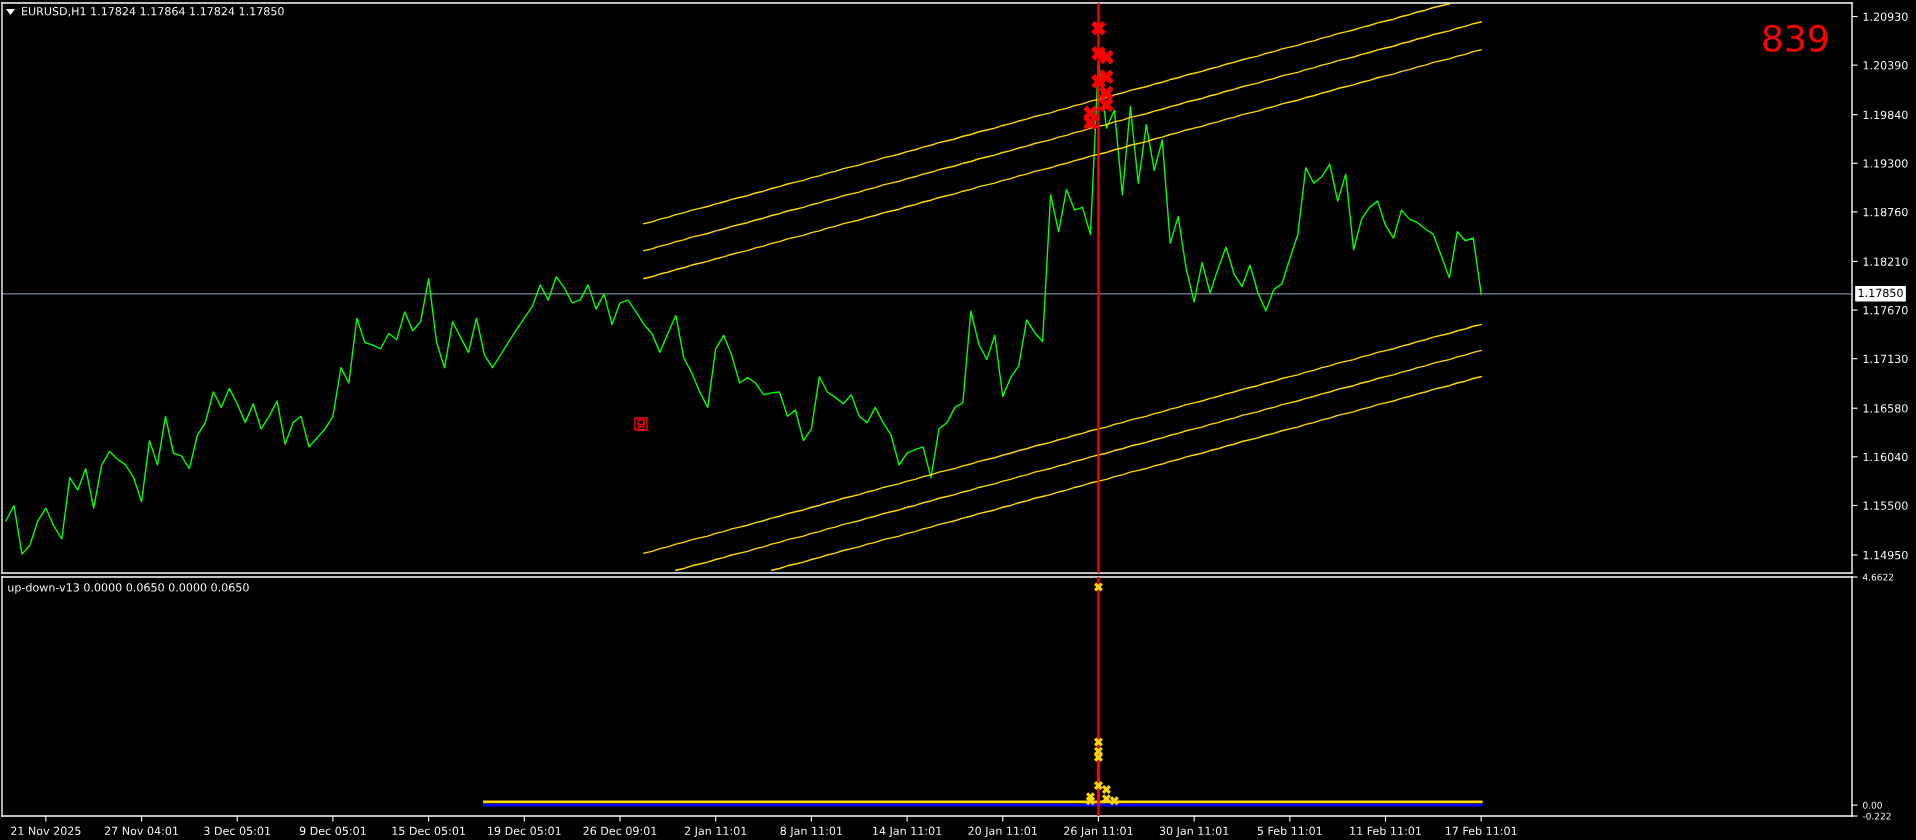 The width and height of the screenshot is (1916, 840). I want to click on y-tick-label: 1.19300, so click(1885, 163).